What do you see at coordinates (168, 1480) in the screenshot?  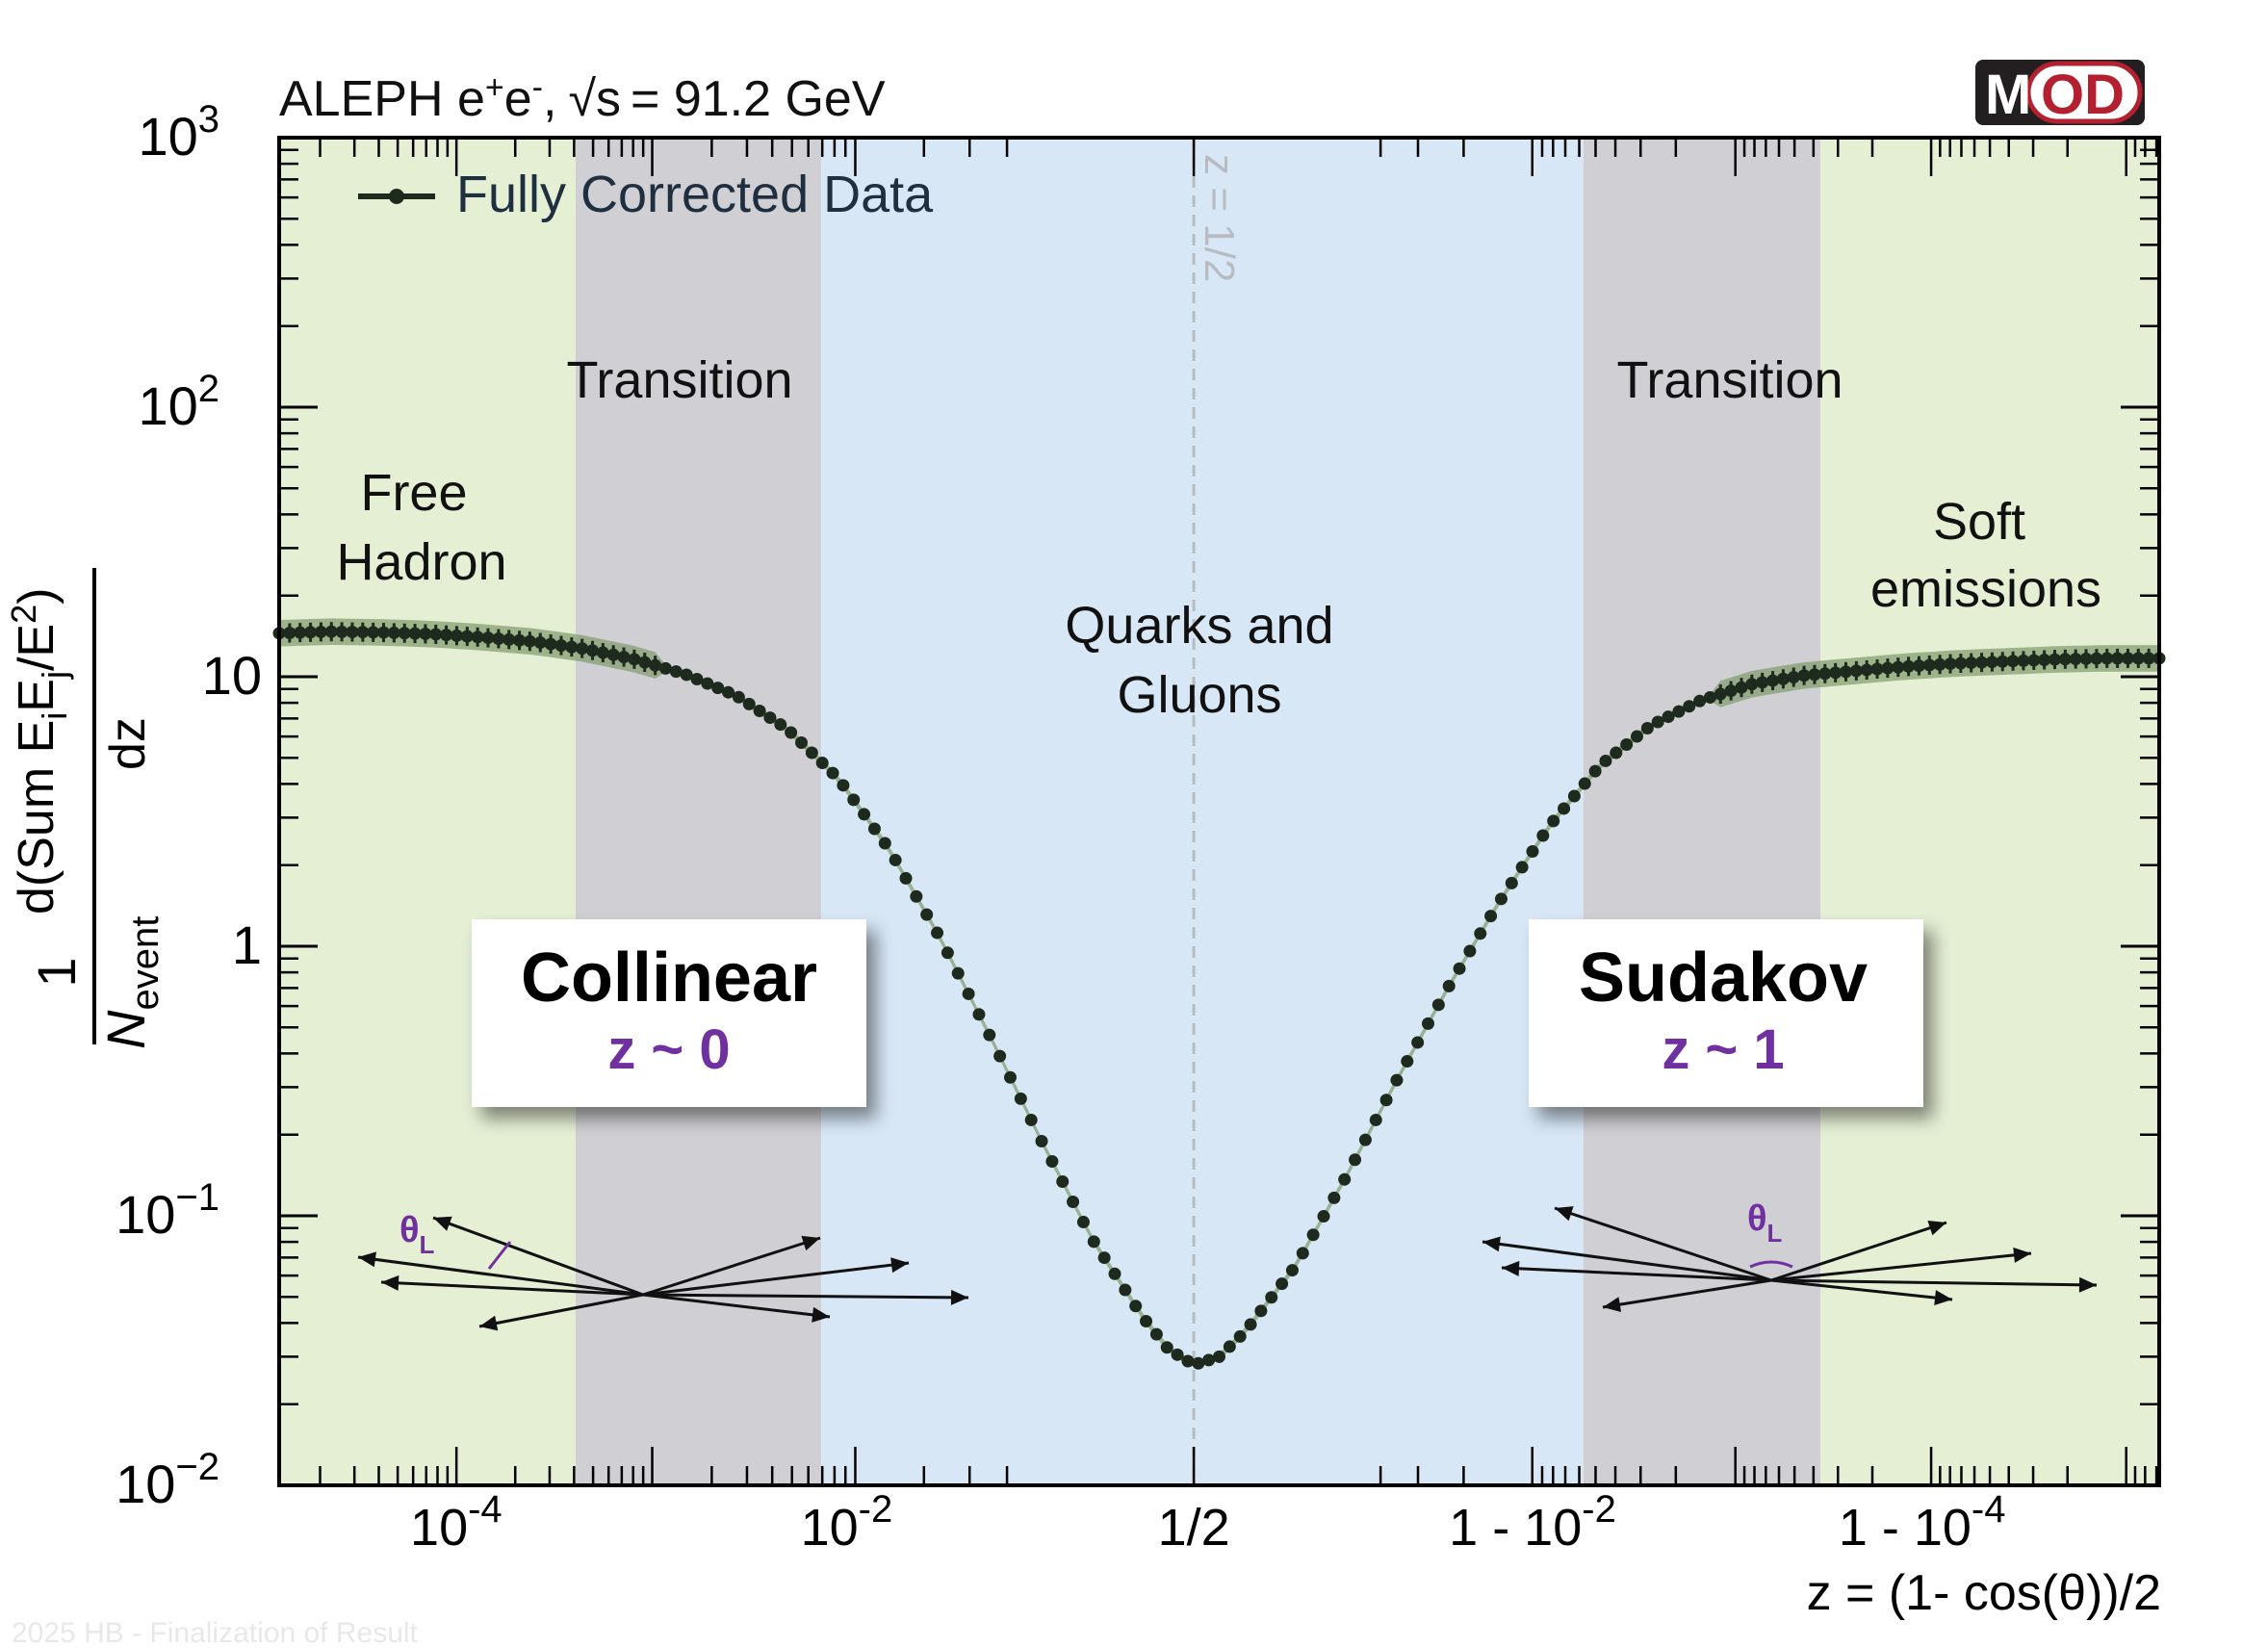 I see `y-tick-label: 10⁻²` at bounding box center [168, 1480].